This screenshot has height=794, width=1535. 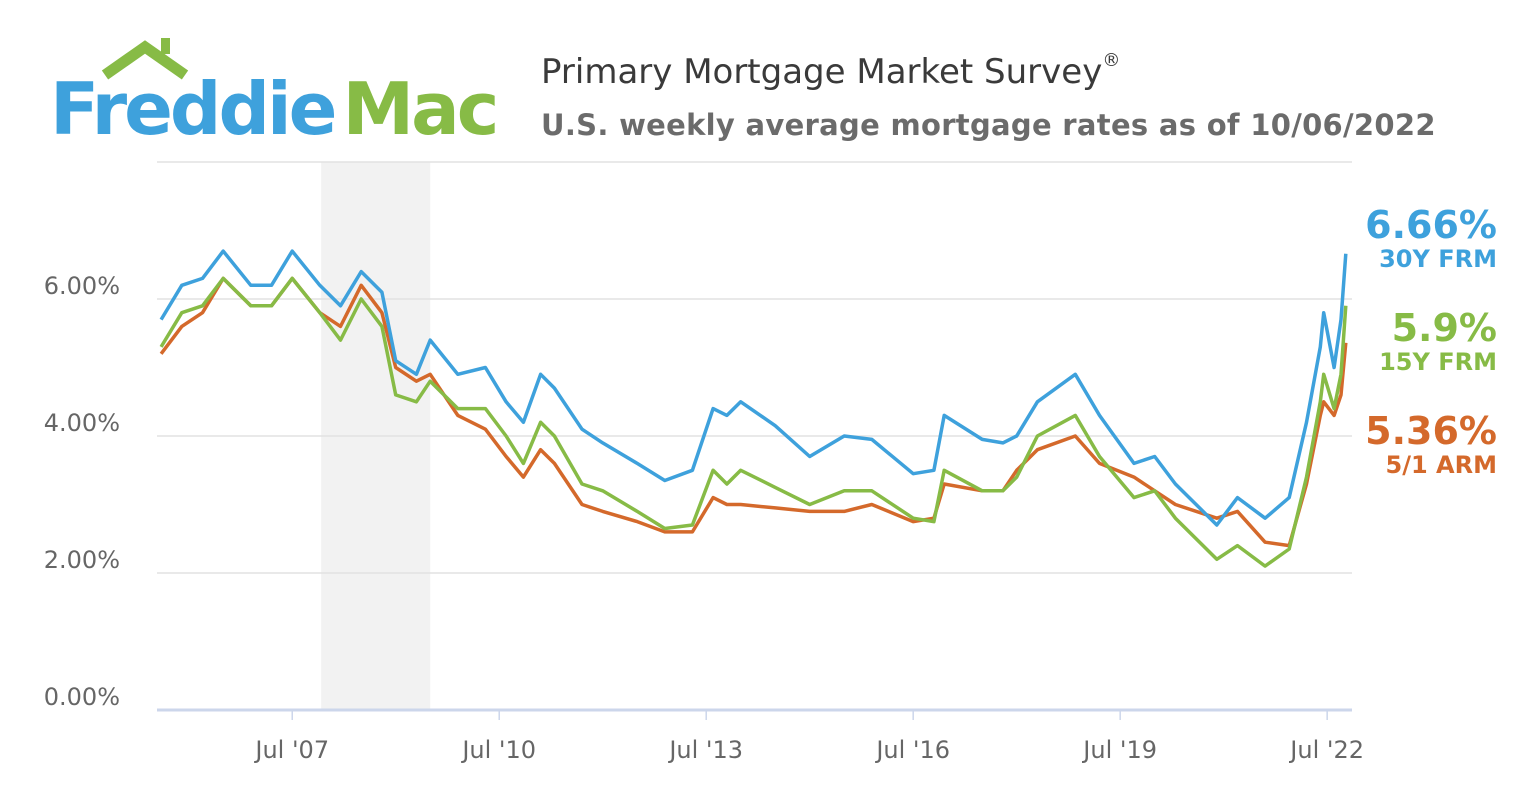 What do you see at coordinates (82, 423) in the screenshot?
I see `y-tick-label: 4.00%` at bounding box center [82, 423].